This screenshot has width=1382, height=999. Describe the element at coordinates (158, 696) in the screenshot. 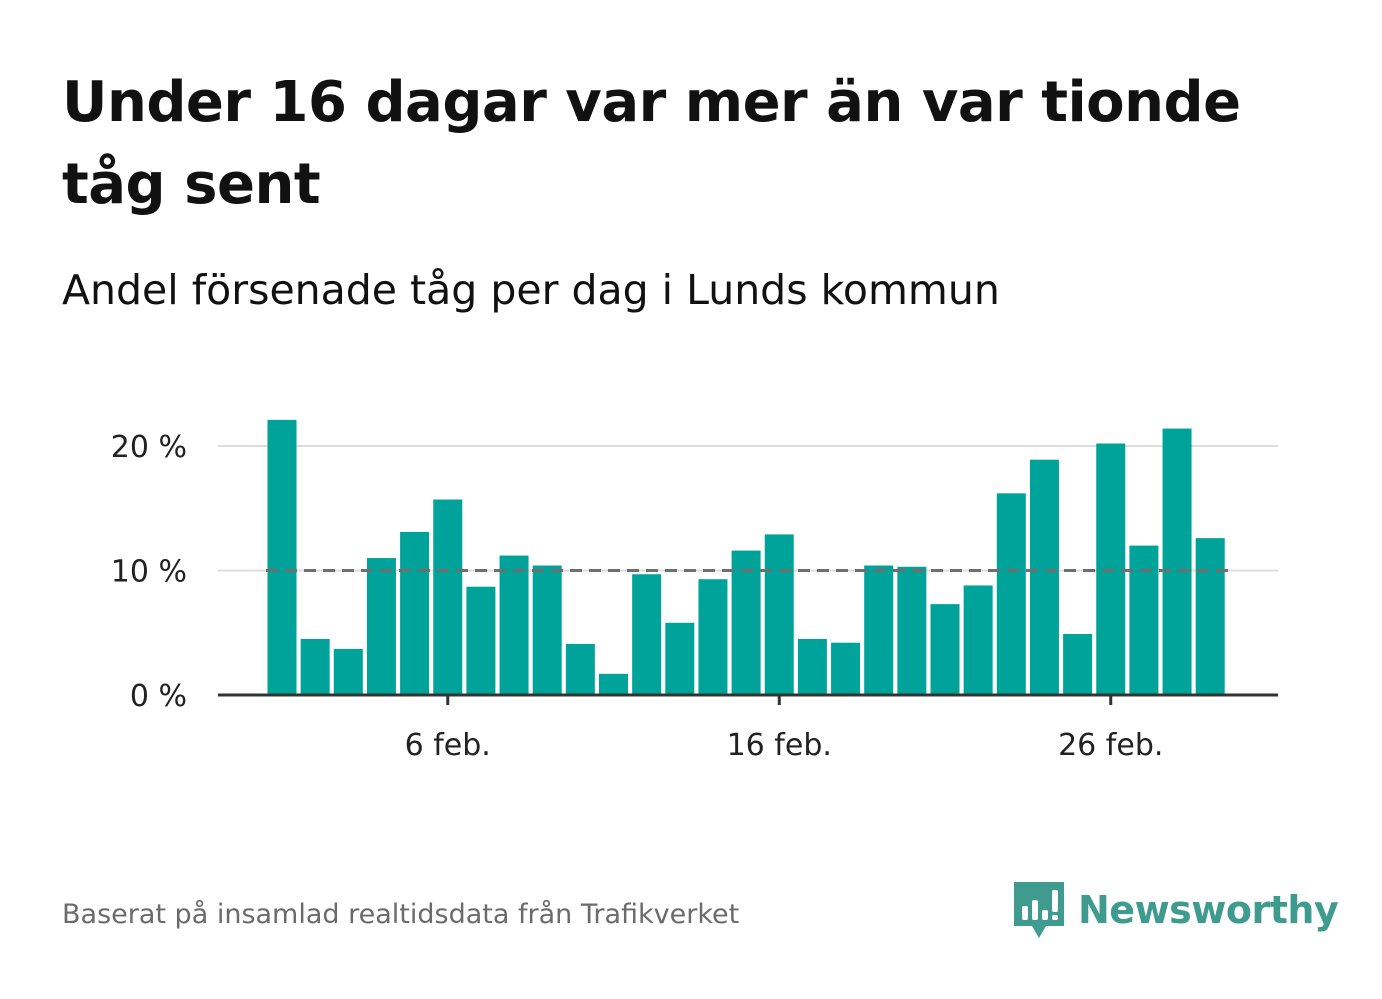

I see `y-tick-label: 0 %` at that location.